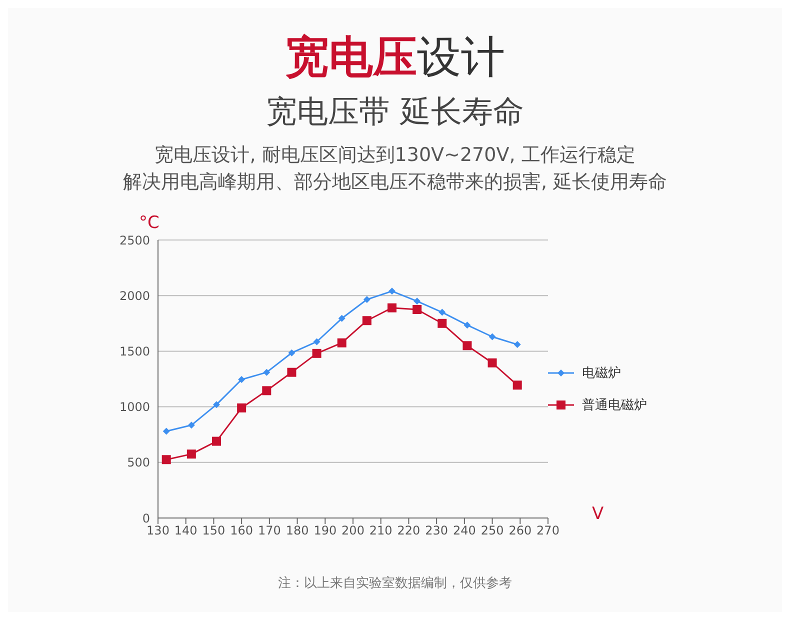 This screenshot has height=620, width=790. What do you see at coordinates (134, 351) in the screenshot?
I see `y-tick-label: 1500` at bounding box center [134, 351].